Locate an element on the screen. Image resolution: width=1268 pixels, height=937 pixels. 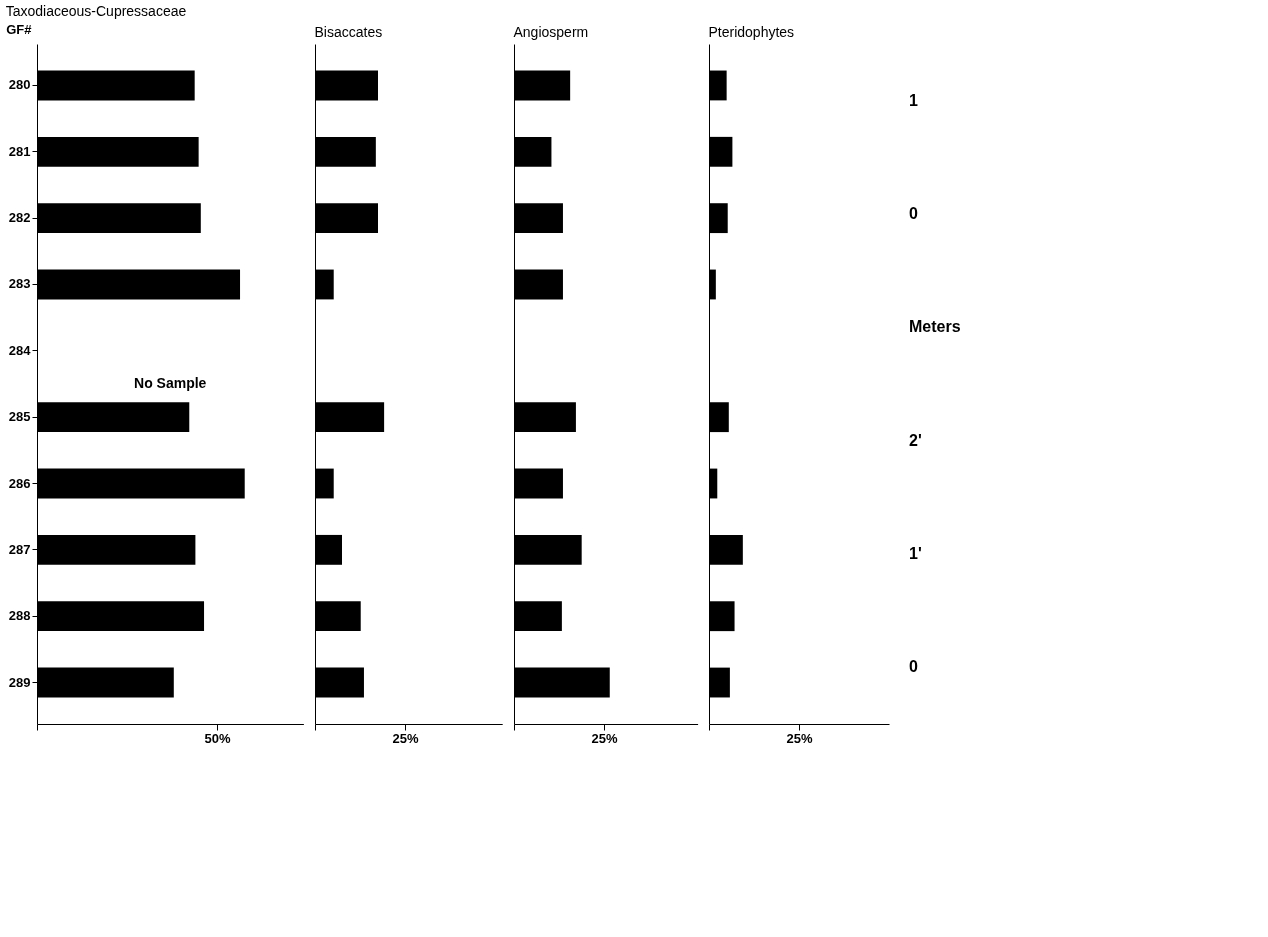
y-tick-label: 288 is located at coordinates (19, 616).